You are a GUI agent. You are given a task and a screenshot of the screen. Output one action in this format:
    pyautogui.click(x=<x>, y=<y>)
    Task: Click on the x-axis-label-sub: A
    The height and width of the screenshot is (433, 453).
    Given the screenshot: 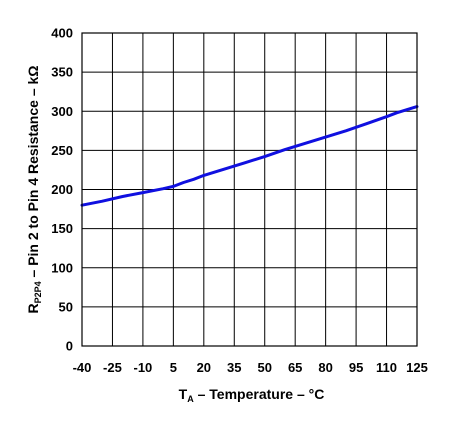 What is the action you would take?
    pyautogui.click(x=190, y=399)
    